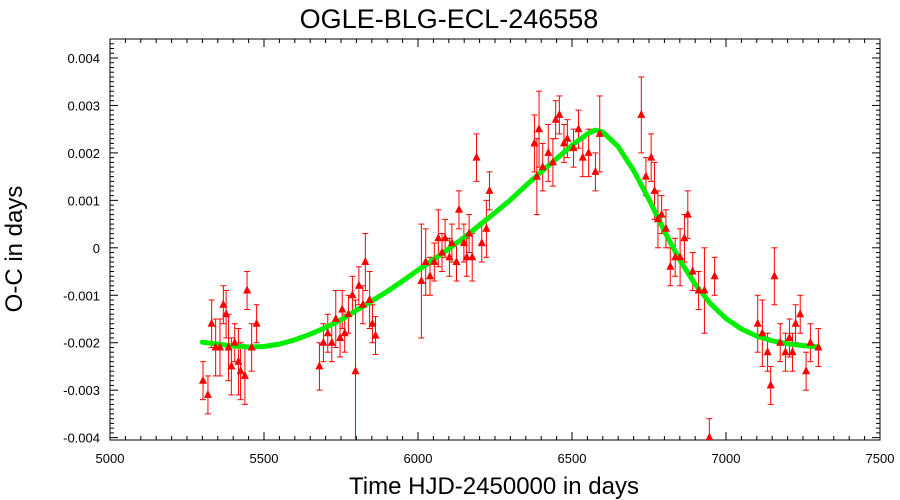  Describe the element at coordinates (449, 19) in the screenshot. I see `chart-title: OGLE-BLG-ECL-246558` at that location.